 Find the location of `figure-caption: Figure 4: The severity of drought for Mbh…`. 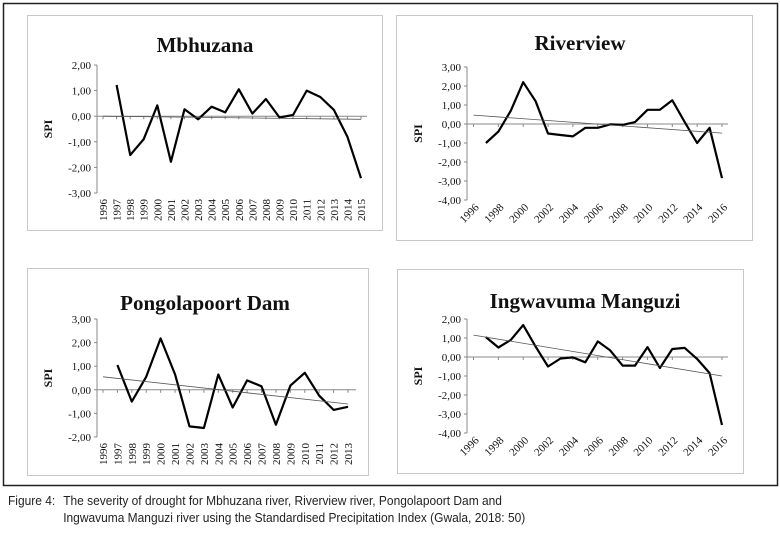

figure-caption: Figure 4: The severity of drought for Mbh… is located at coordinates (266, 509).